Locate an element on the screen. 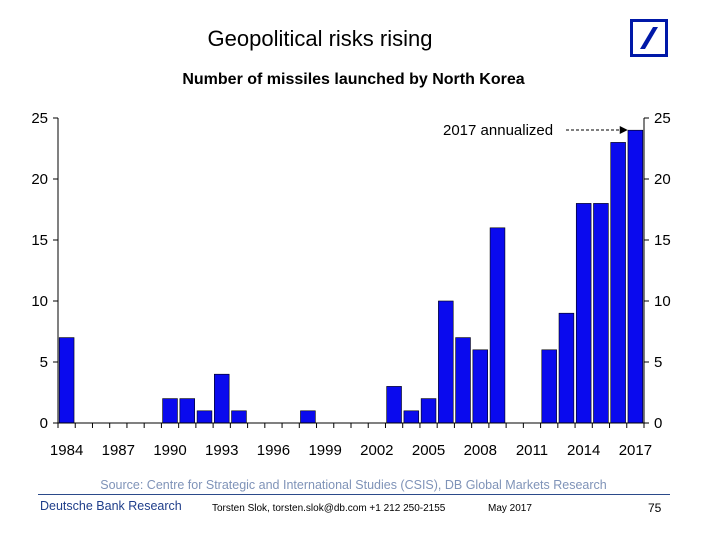 This screenshot has height=536, width=707. annotation-arrowhead is located at coordinates (623, 130).